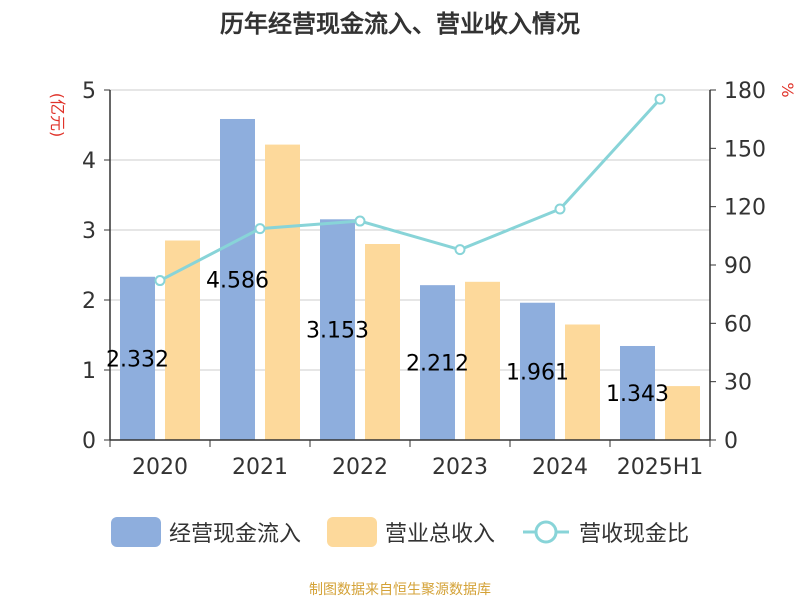  Describe the element at coordinates (745, 208) in the screenshot. I see `right-tick-label: 120` at that location.